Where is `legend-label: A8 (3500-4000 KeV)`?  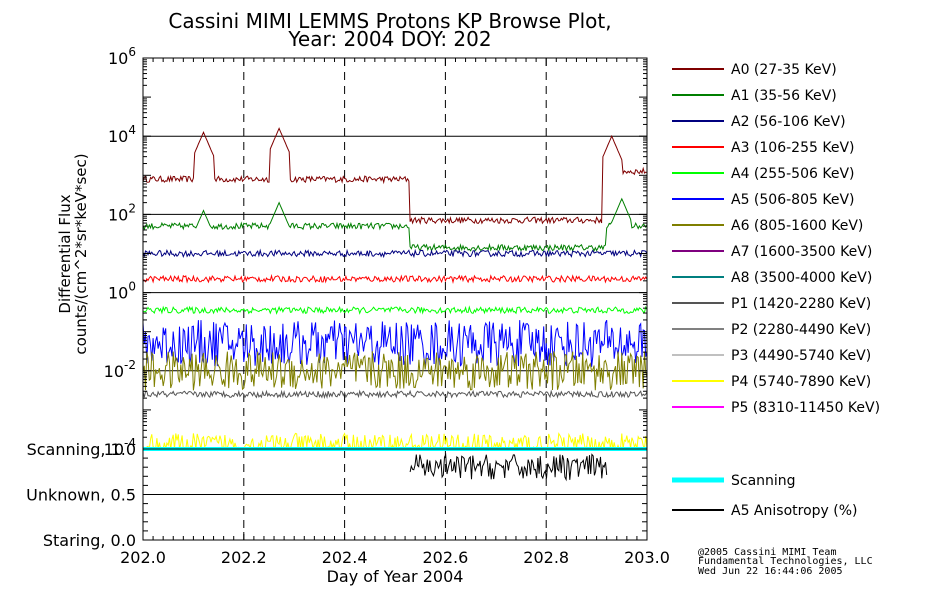
legend-label: A8 (3500-4000 KeV) is located at coordinates (801, 278).